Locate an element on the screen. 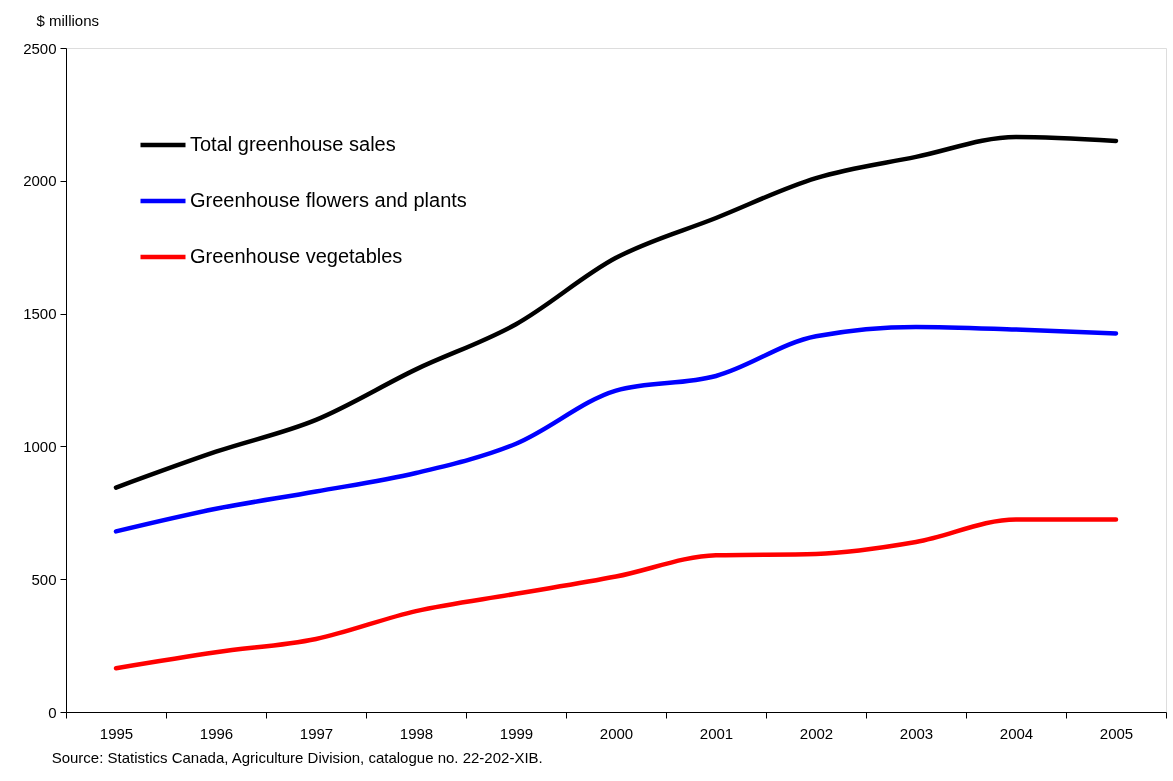 The height and width of the screenshot is (781, 1173). y-tick-label: 500 is located at coordinates (44, 579).